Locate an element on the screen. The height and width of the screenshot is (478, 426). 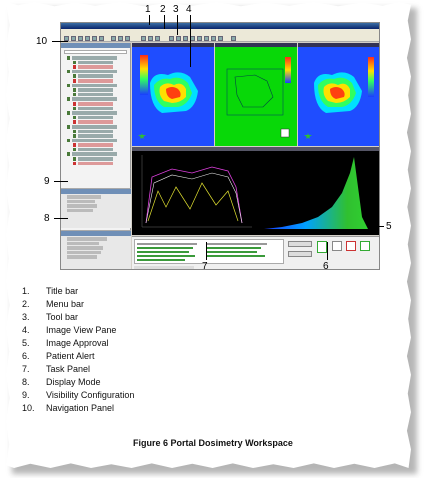
screenshot-tool-bar is located at coordinates (220, 38).